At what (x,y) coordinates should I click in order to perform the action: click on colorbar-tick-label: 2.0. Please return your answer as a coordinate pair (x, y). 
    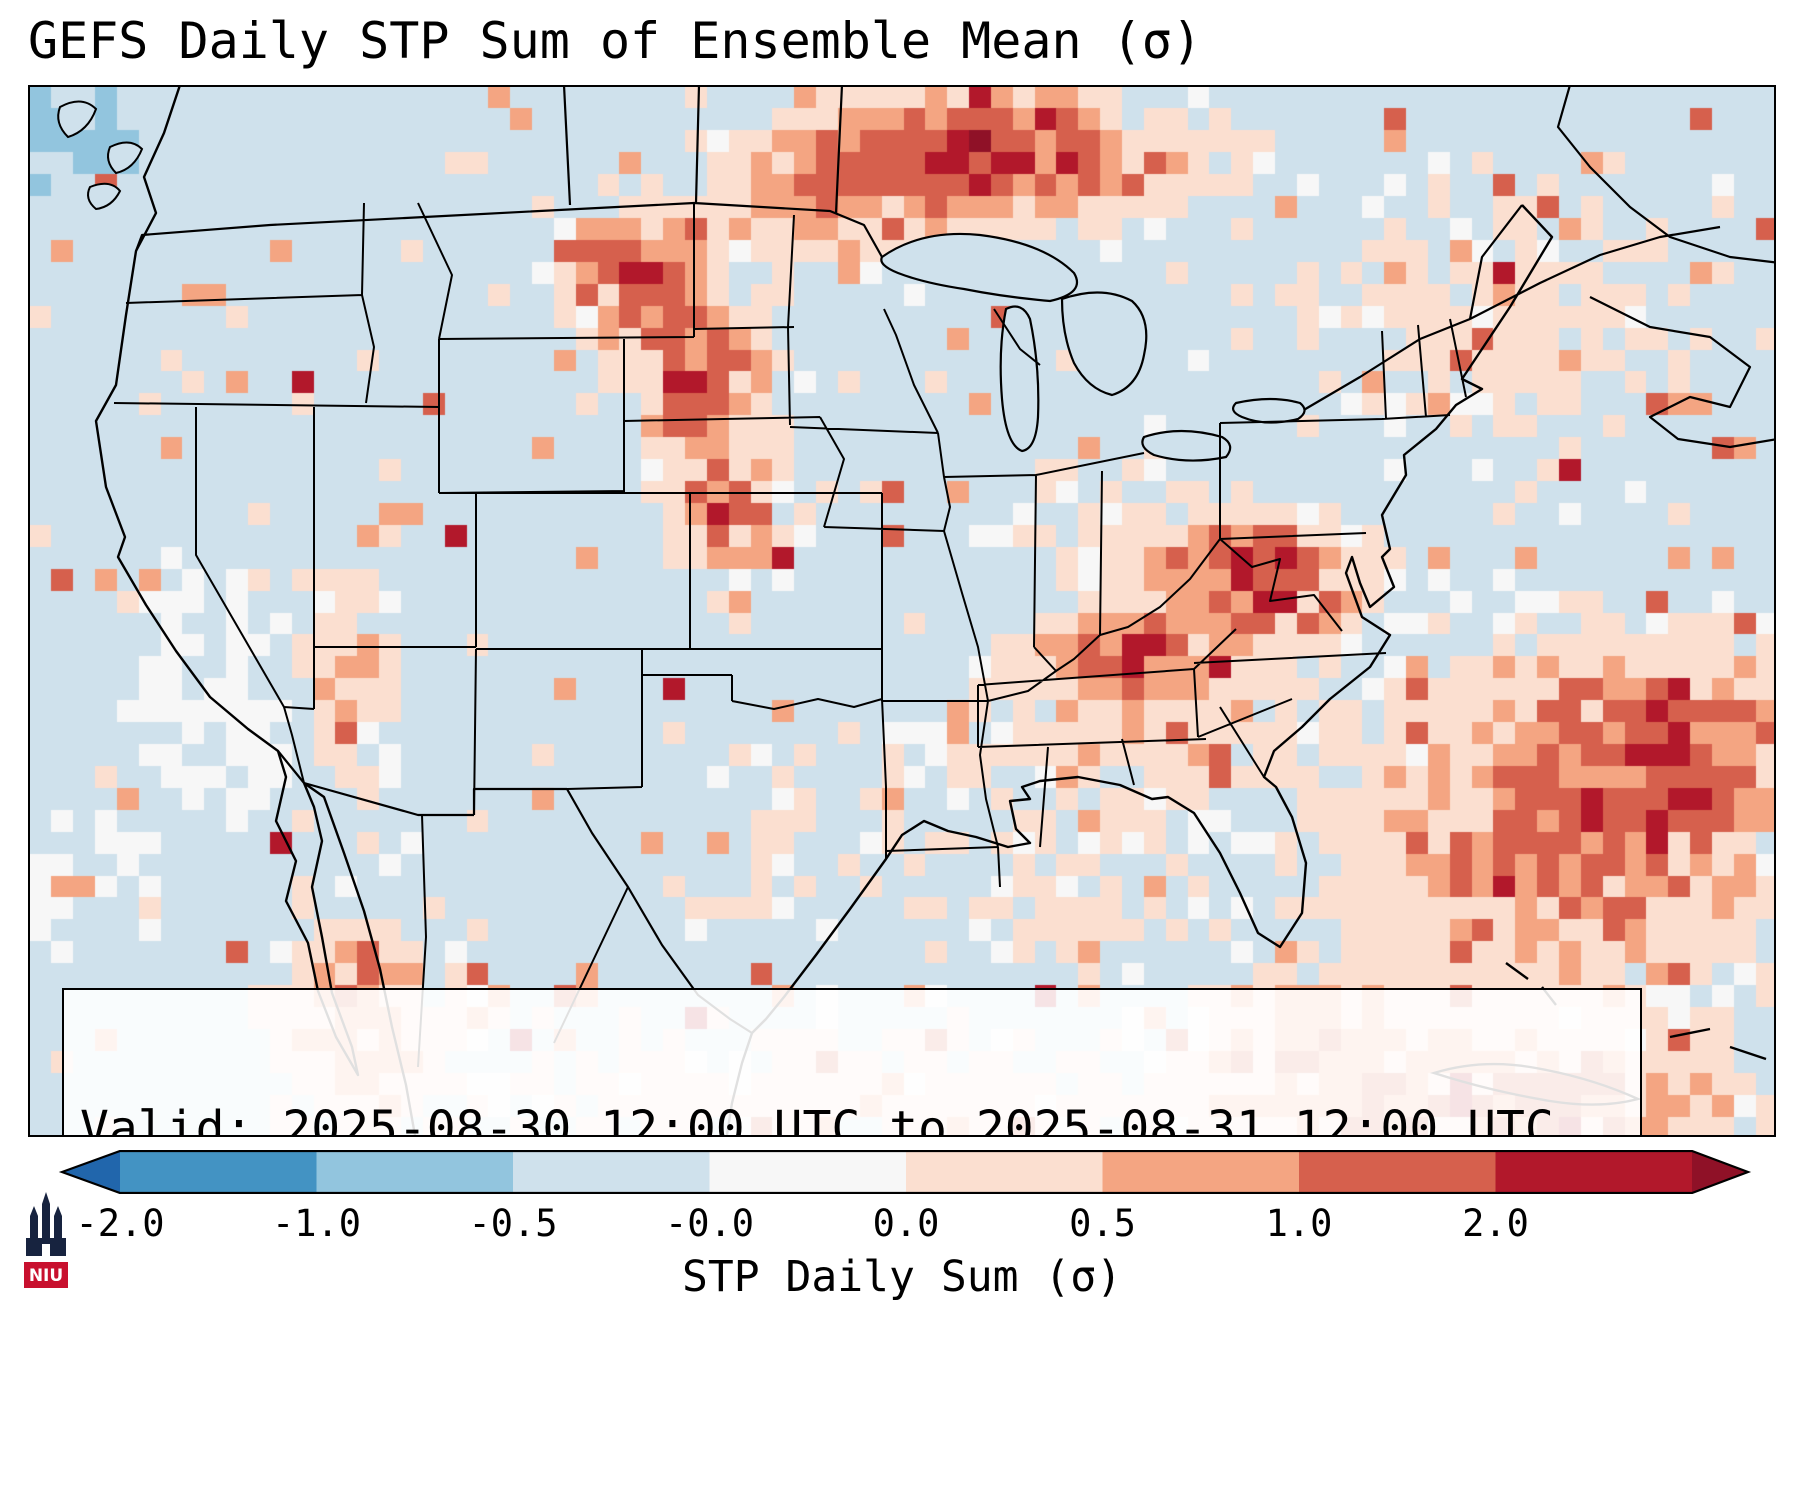
    Looking at the image, I should click on (1495, 1223).